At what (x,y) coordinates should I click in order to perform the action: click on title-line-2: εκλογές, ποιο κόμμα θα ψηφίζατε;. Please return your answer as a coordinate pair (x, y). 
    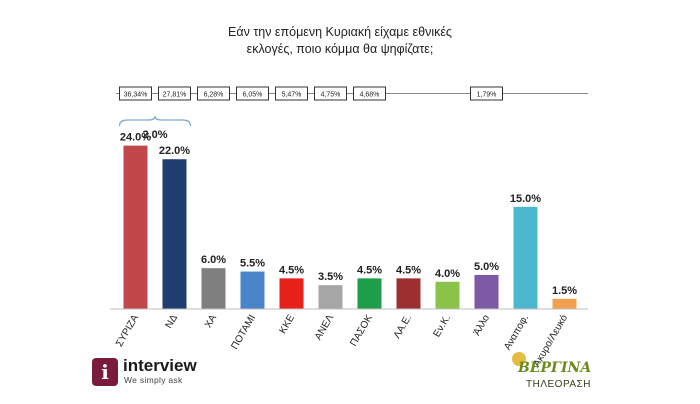
    Looking at the image, I should click on (340, 49).